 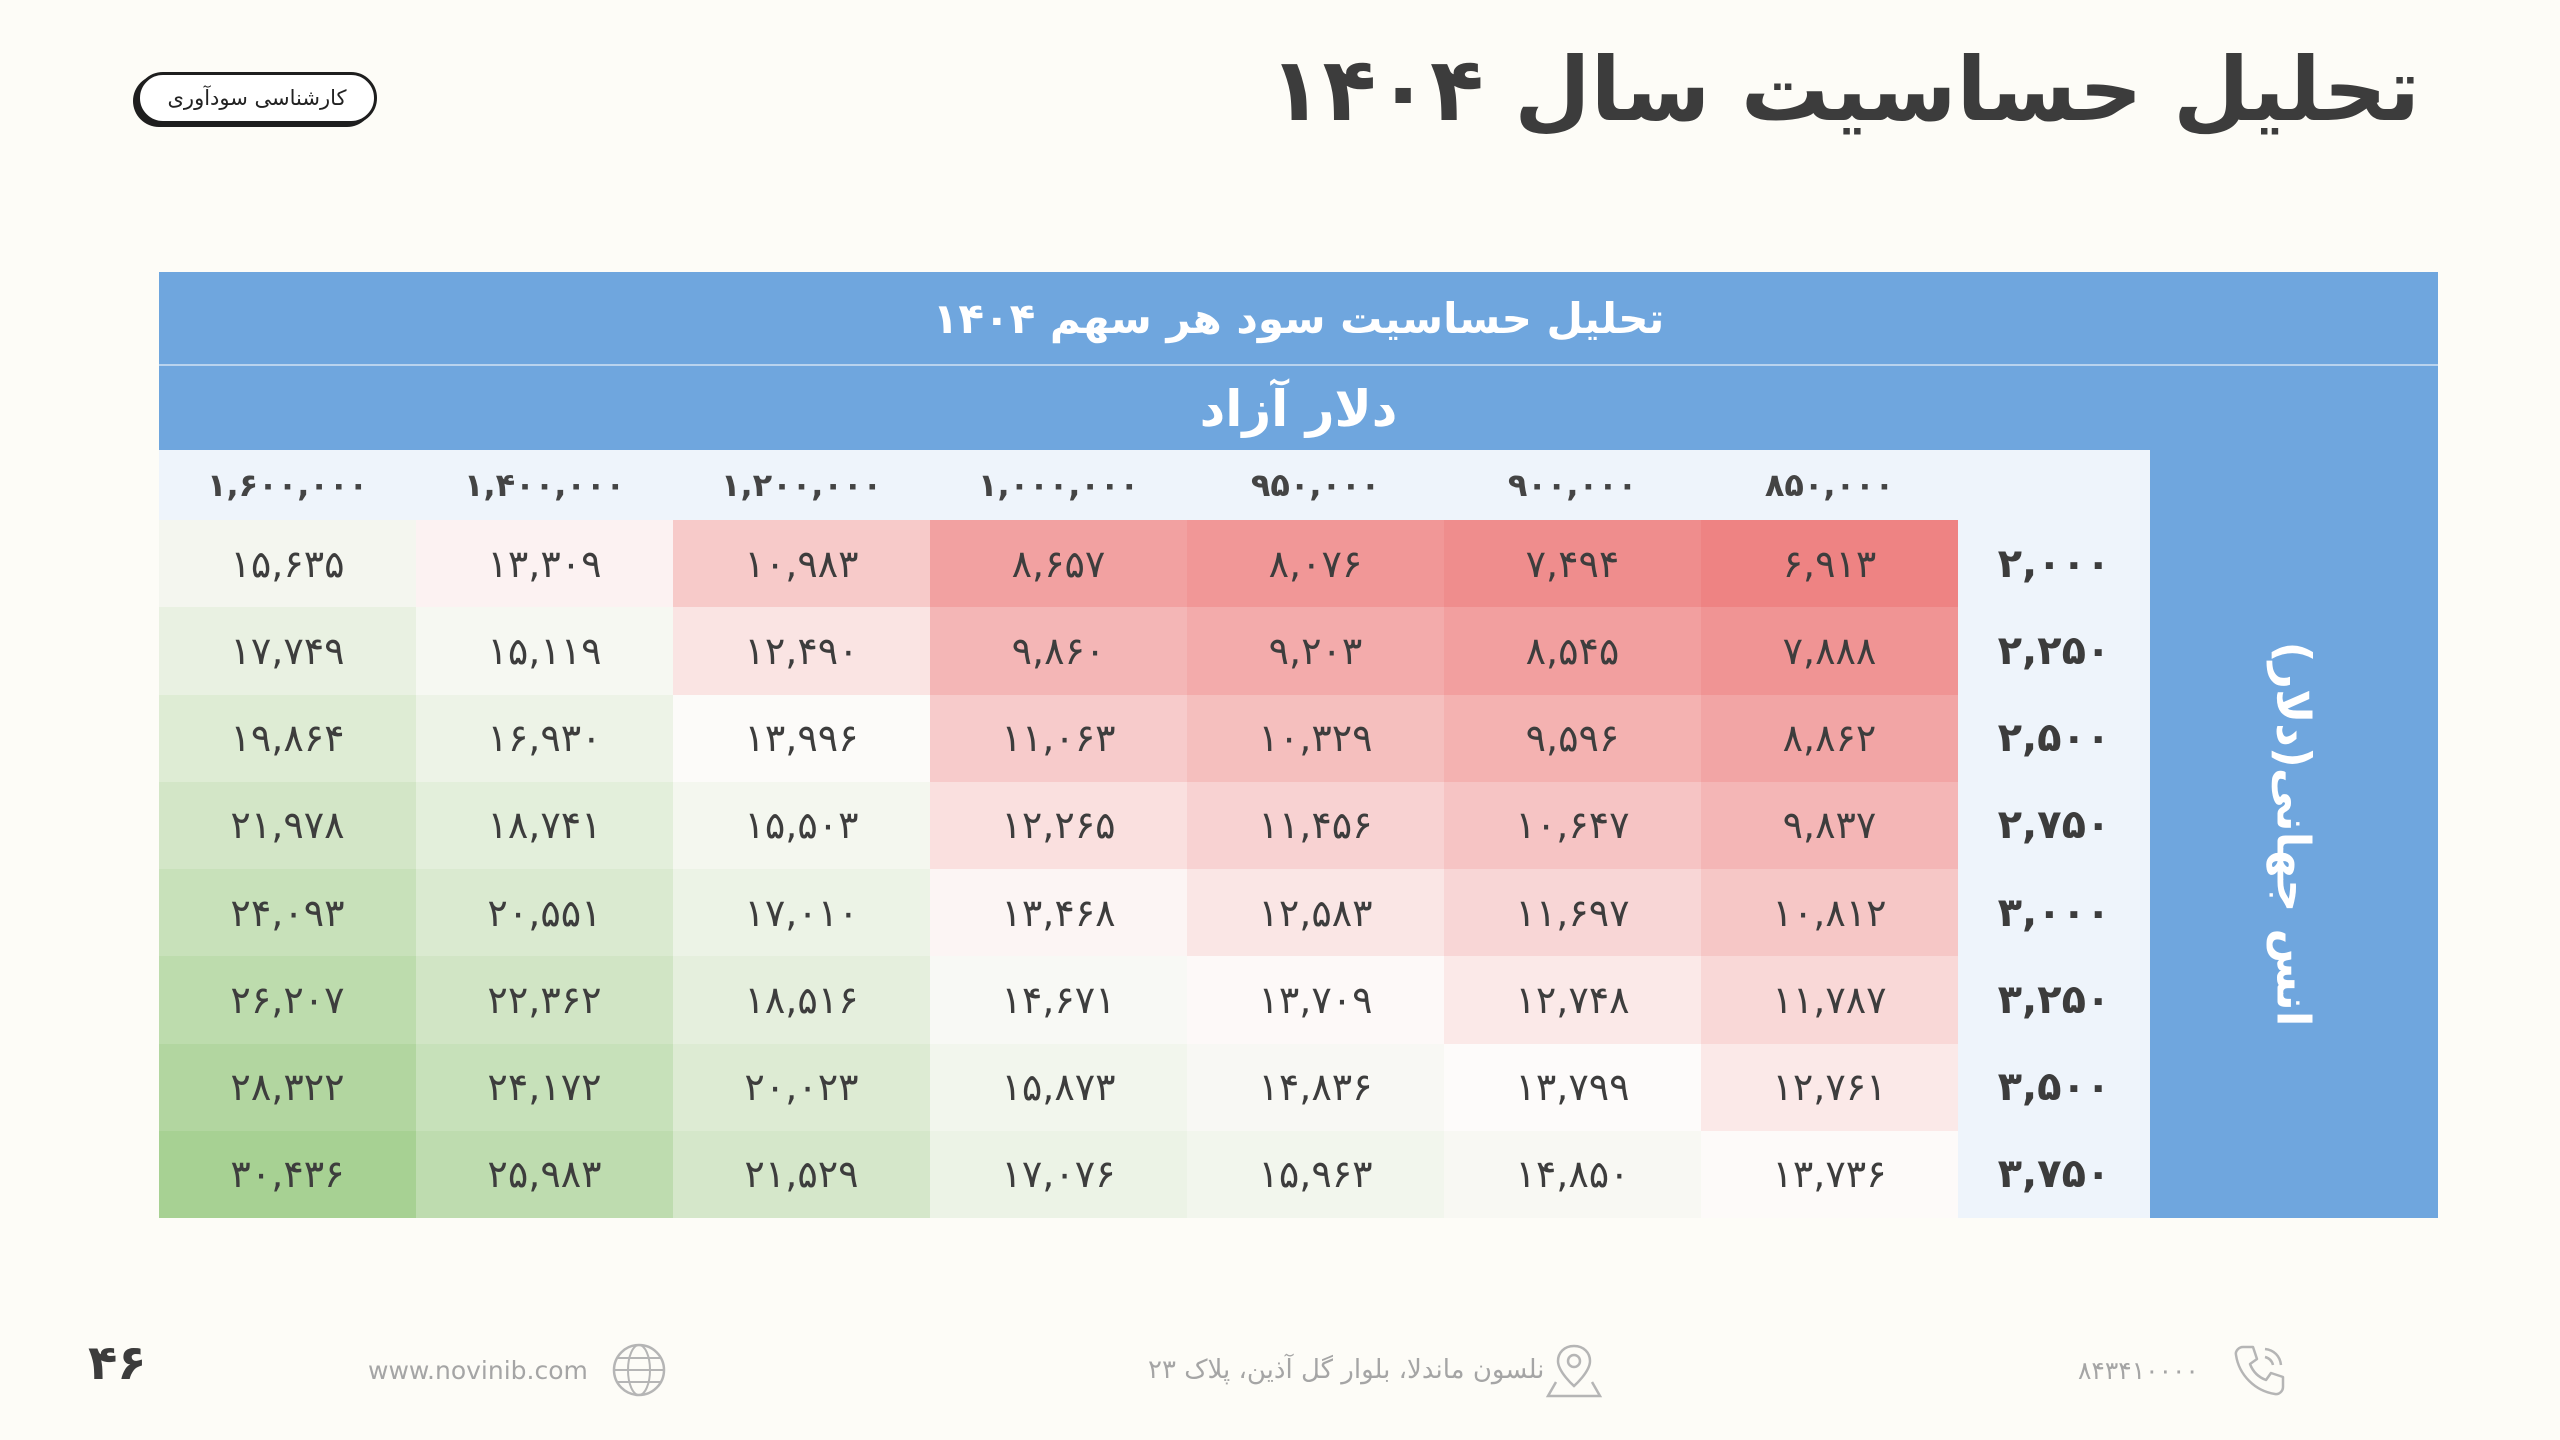 What do you see at coordinates (1574, 1371) in the screenshot?
I see `location-pin-icon` at bounding box center [1574, 1371].